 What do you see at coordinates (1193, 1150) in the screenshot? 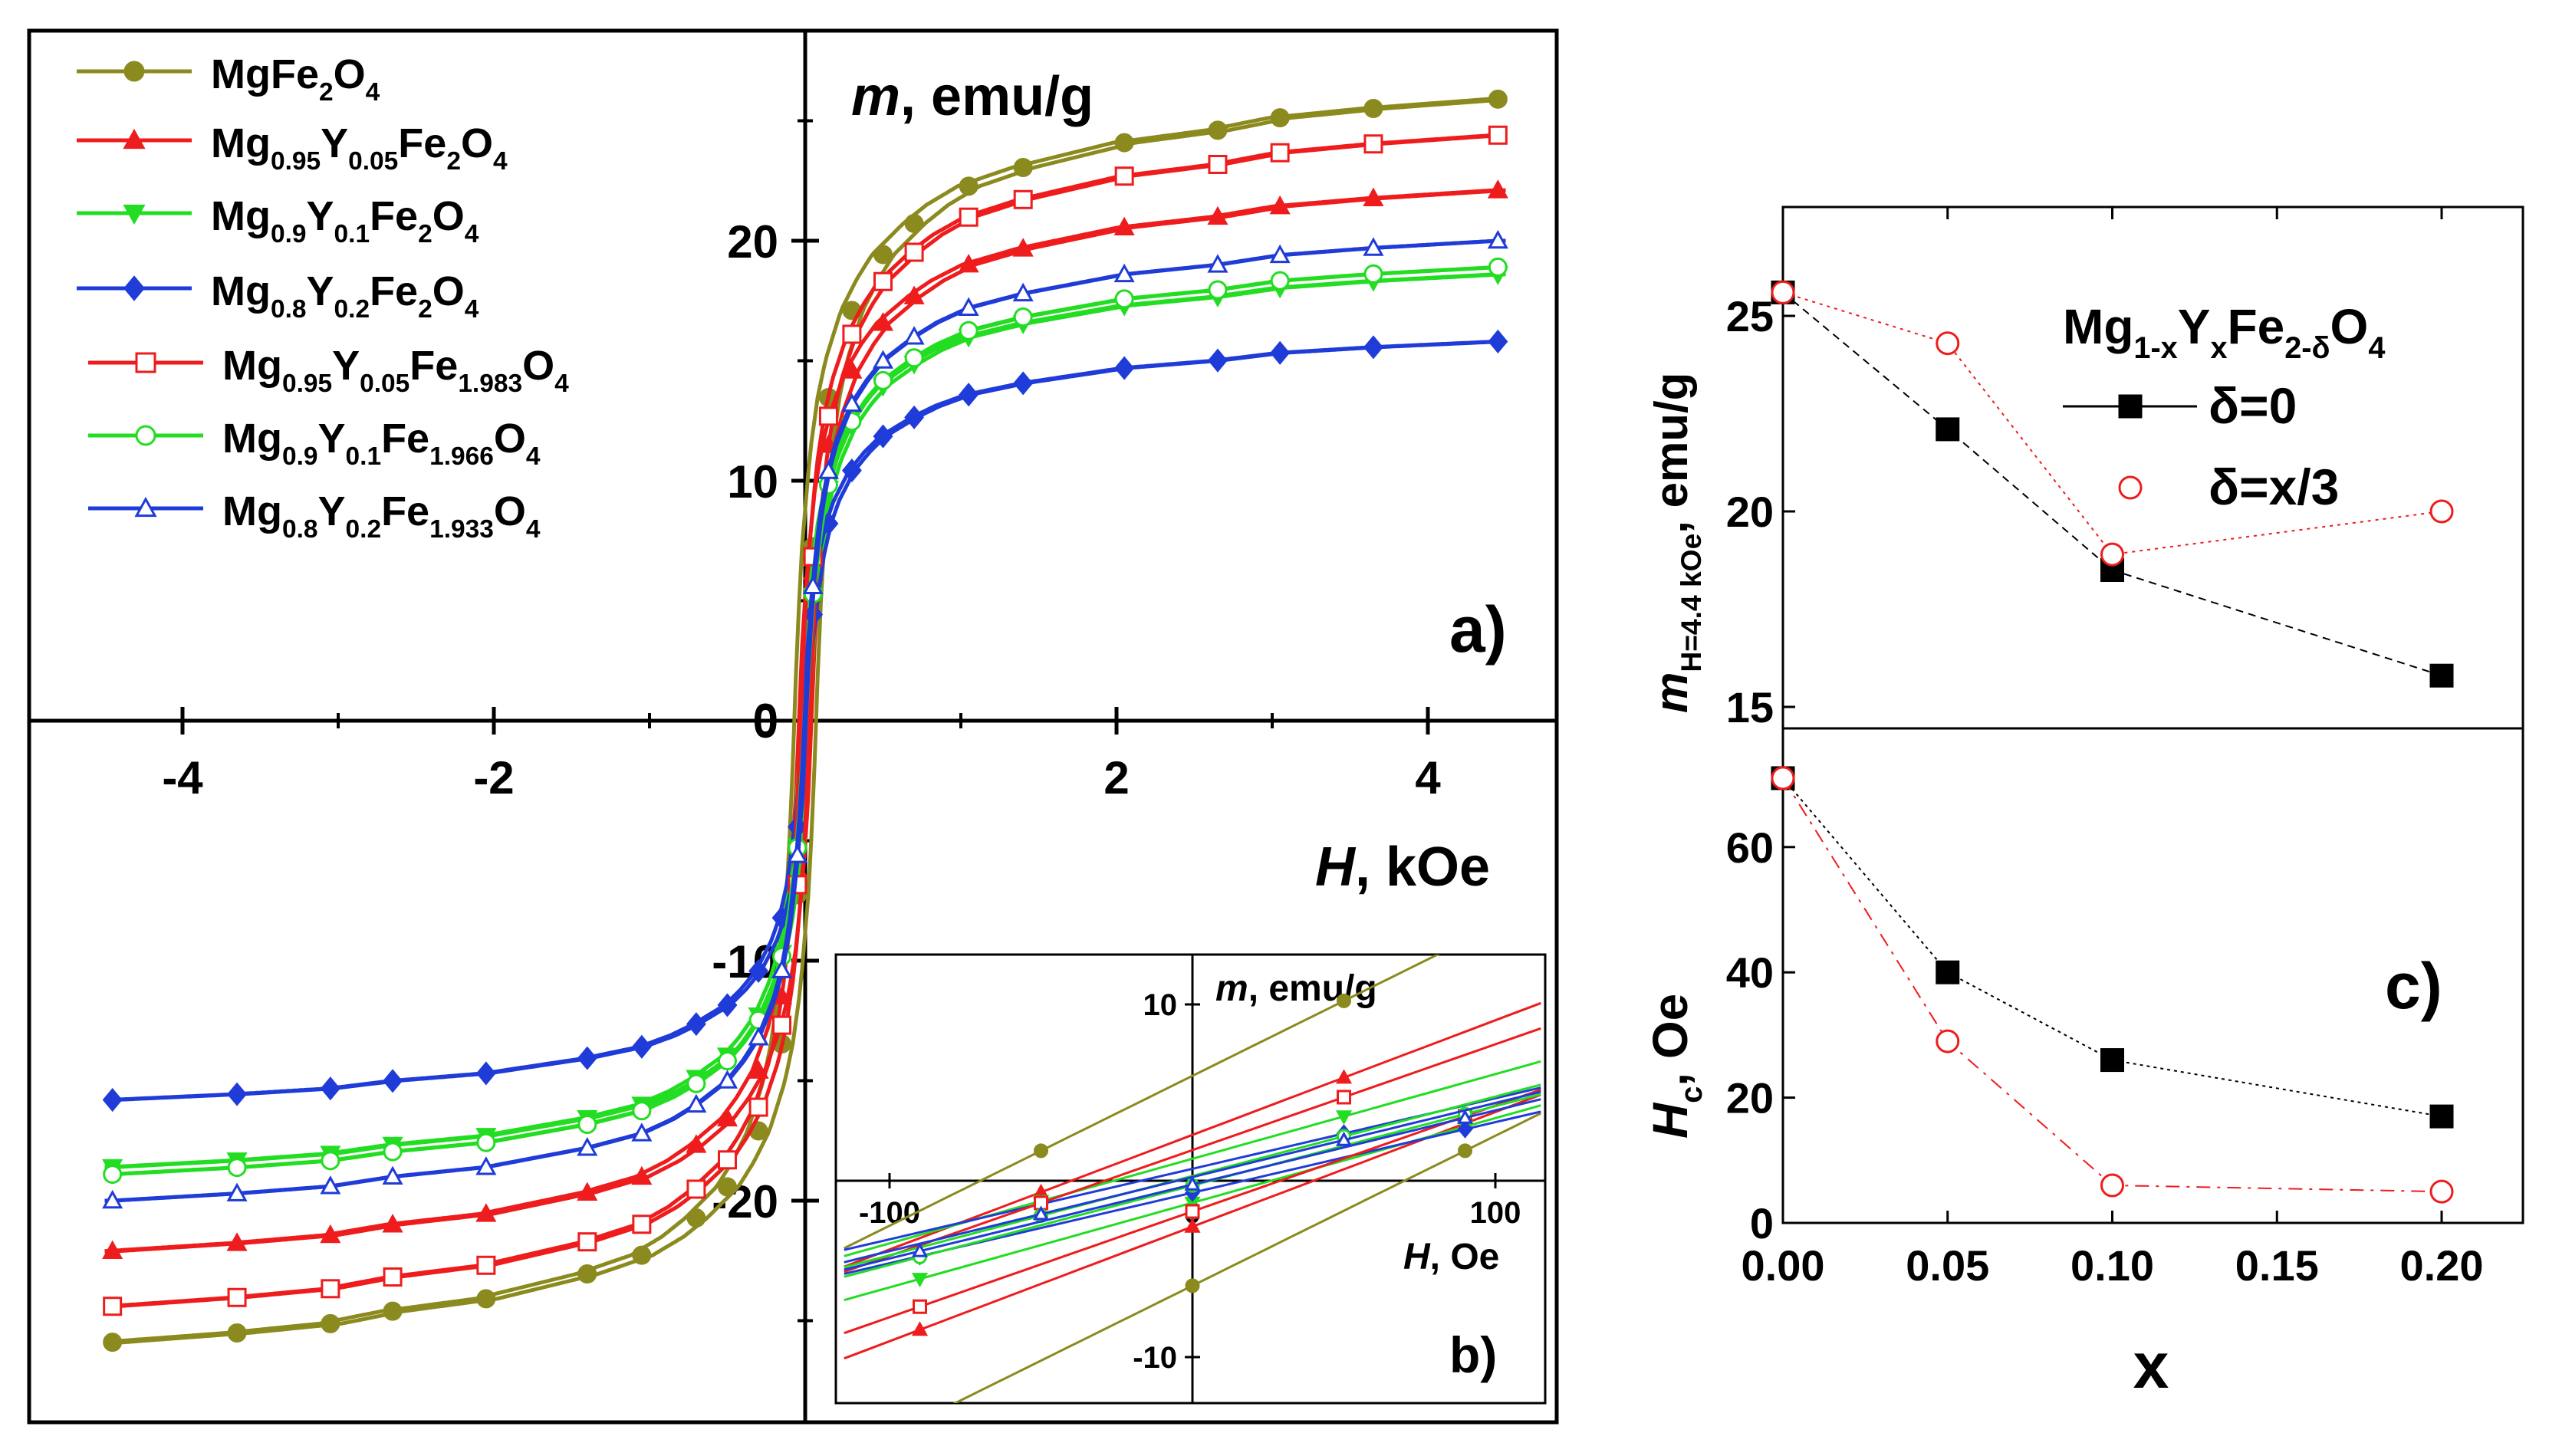
I see `inset-branch` at bounding box center [1193, 1150].